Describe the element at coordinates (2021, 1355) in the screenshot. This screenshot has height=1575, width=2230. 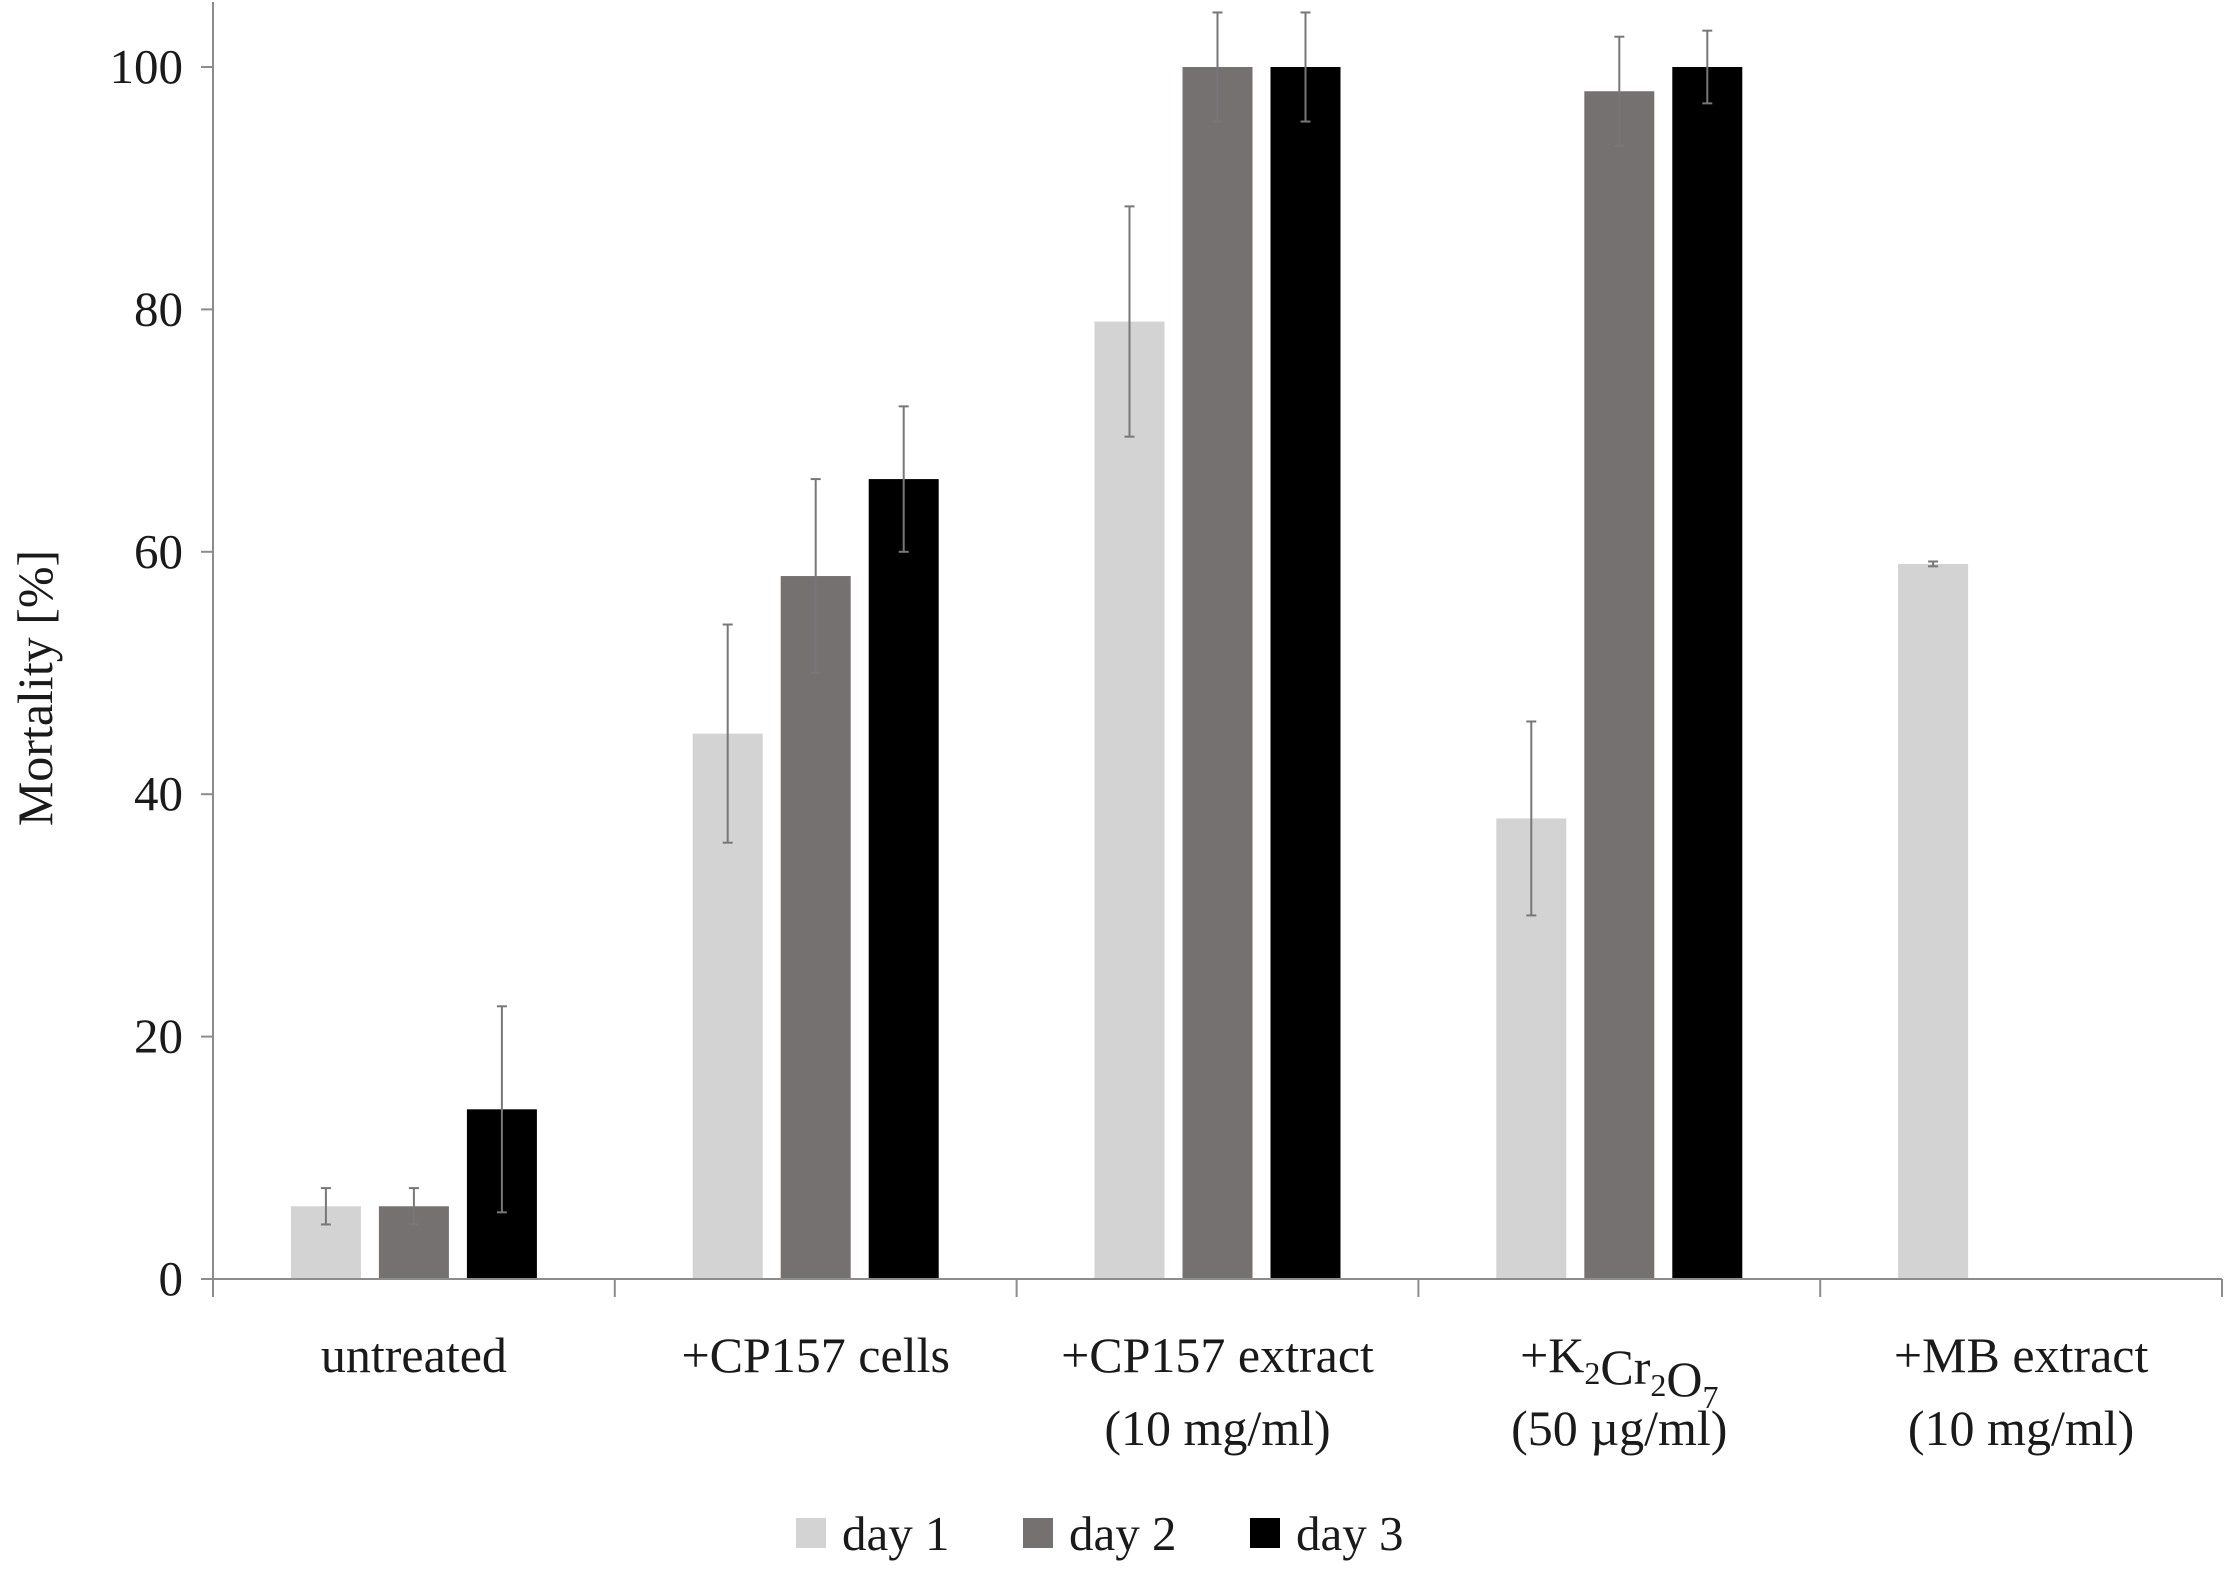
I see `category-label: +MB extract` at that location.